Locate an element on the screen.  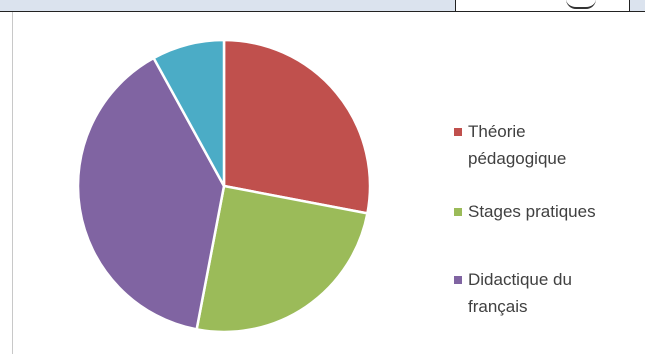
legend-label-stages: Stages pratiques is located at coordinates (553, 211).